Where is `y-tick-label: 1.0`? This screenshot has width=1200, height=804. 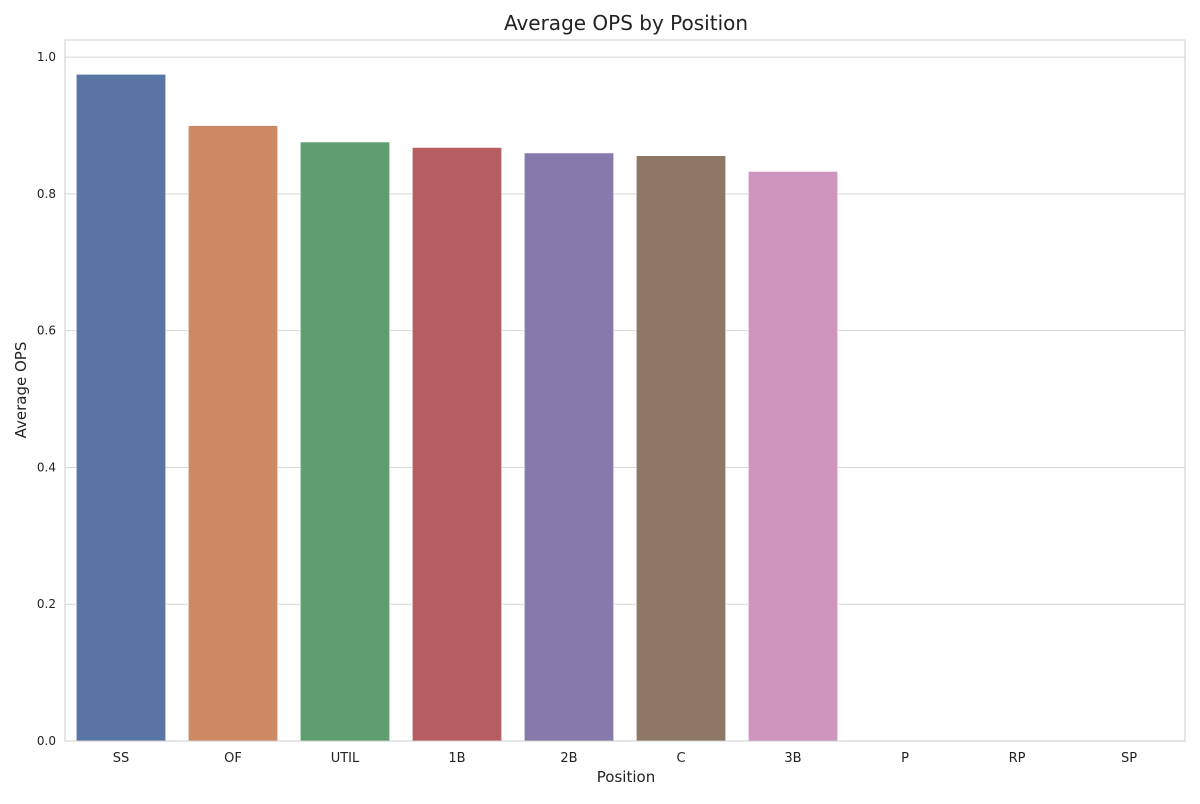
y-tick-label: 1.0 is located at coordinates (46, 57).